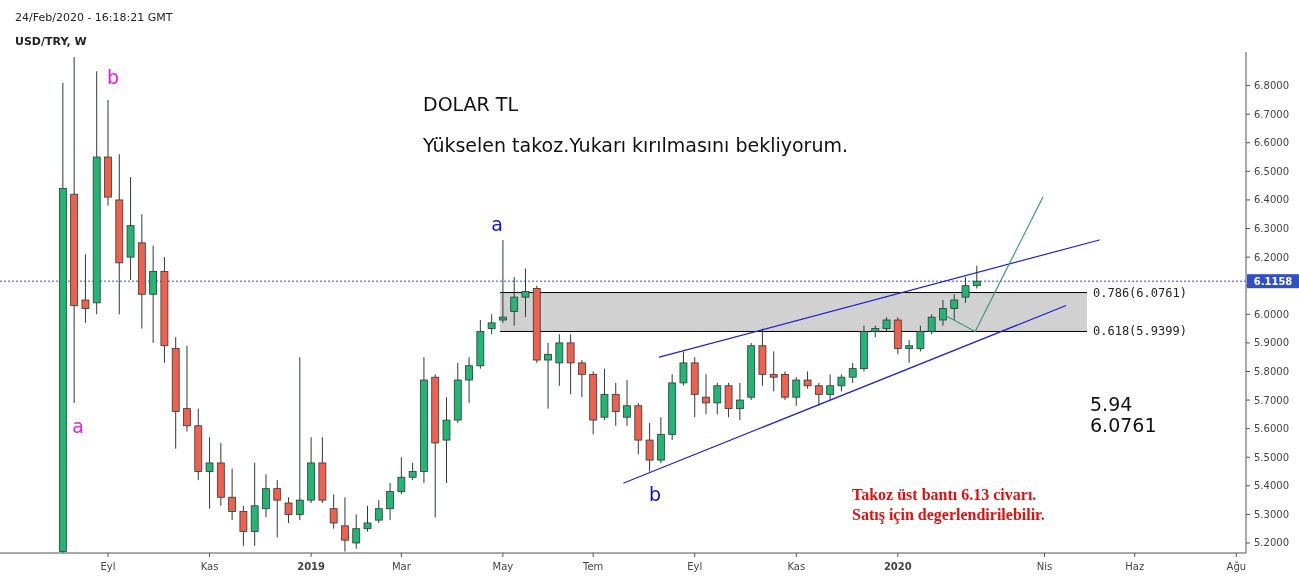  I want to click on text: 24/Feb/2020 - 16:18:21 GMT, so click(94, 17).